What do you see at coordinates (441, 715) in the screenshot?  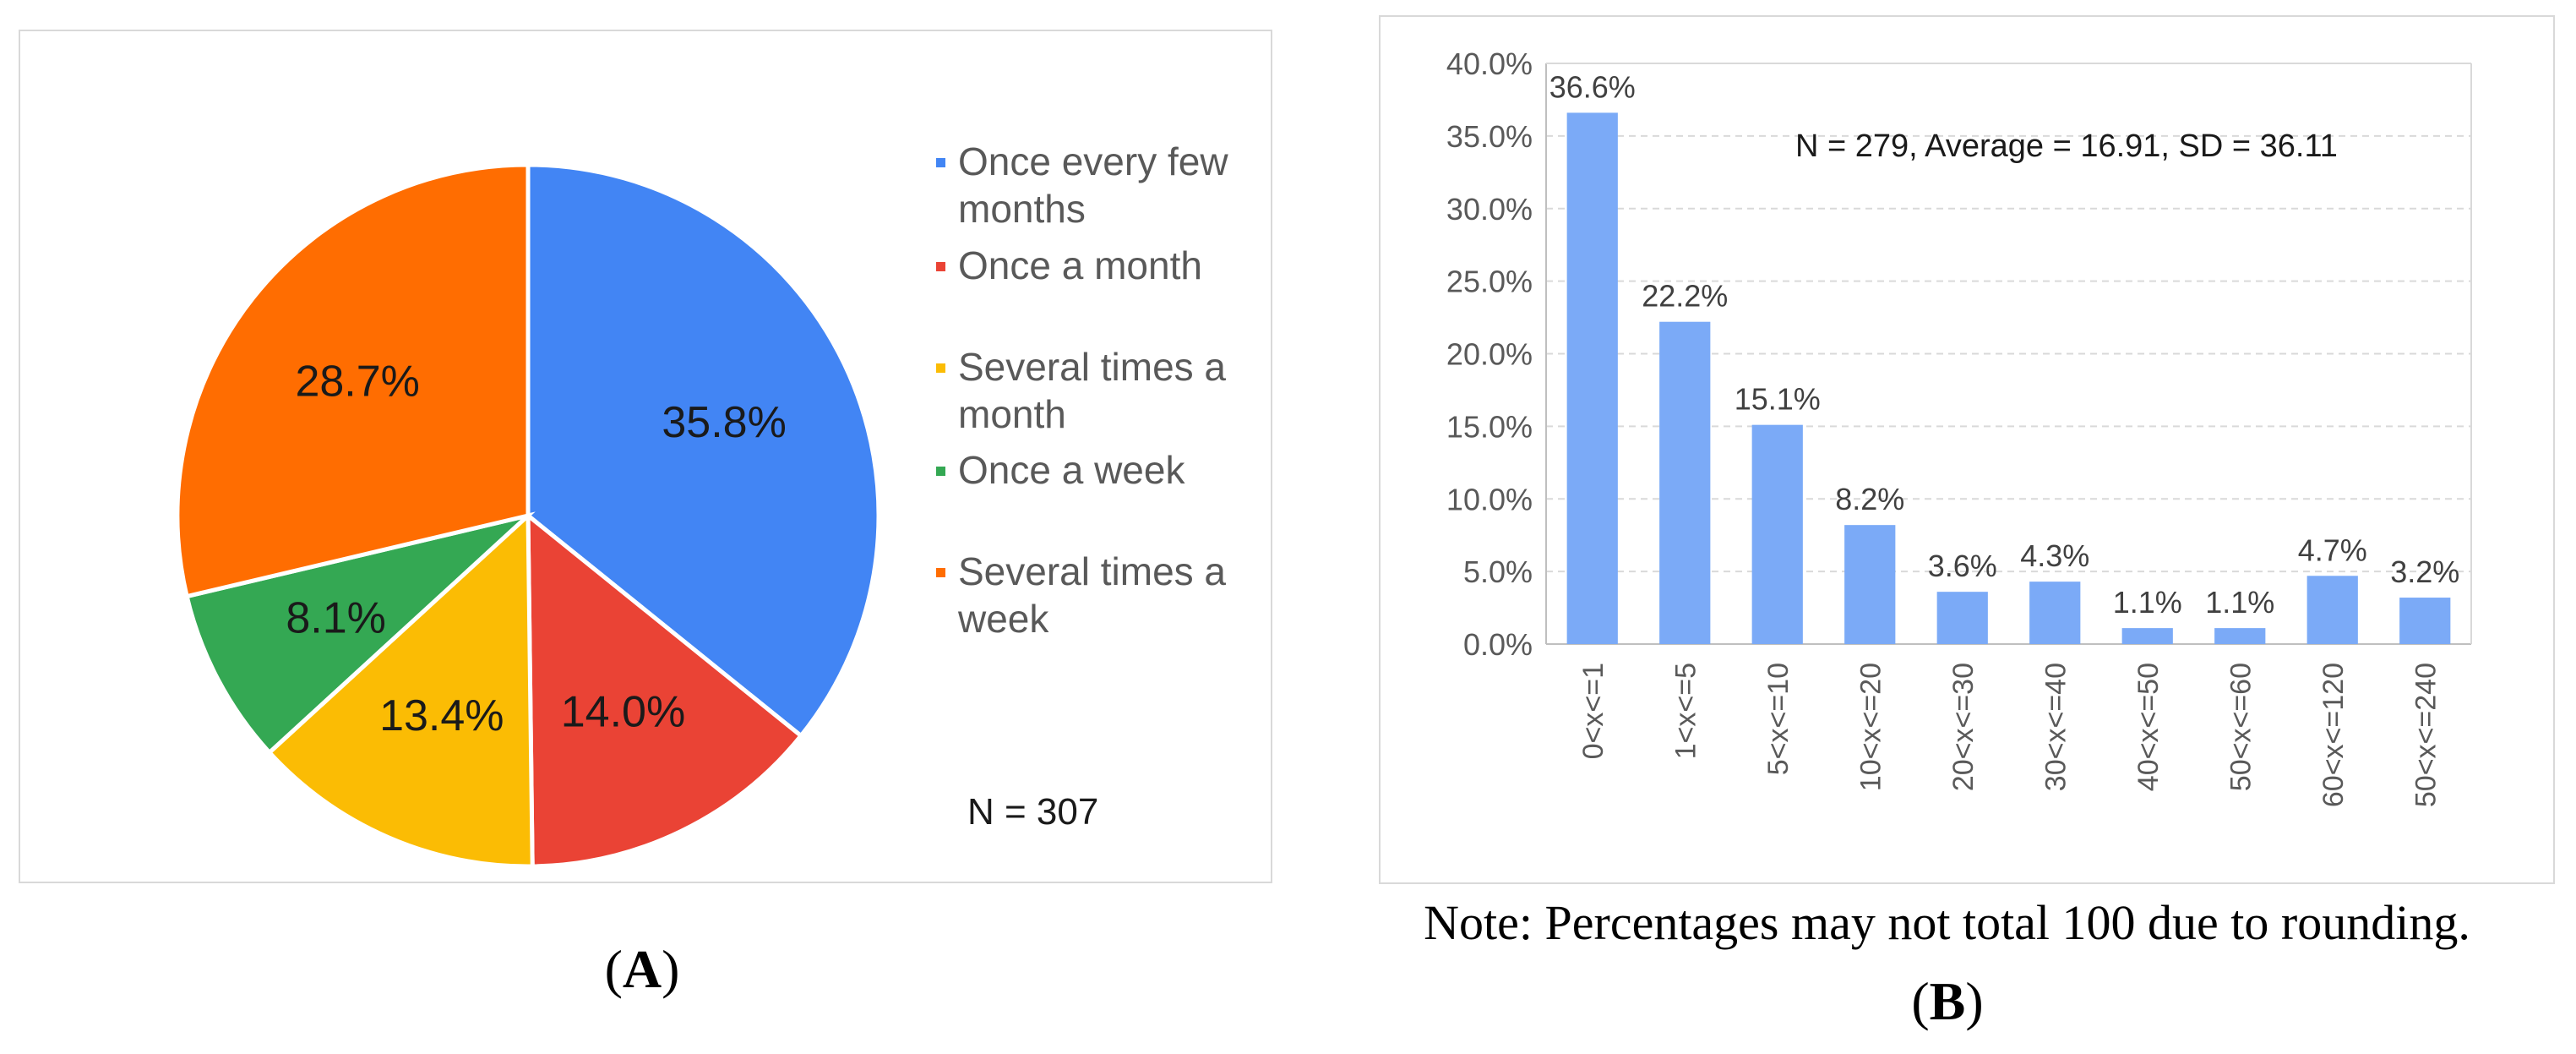 I see `pie-value-label: 13.4%` at bounding box center [441, 715].